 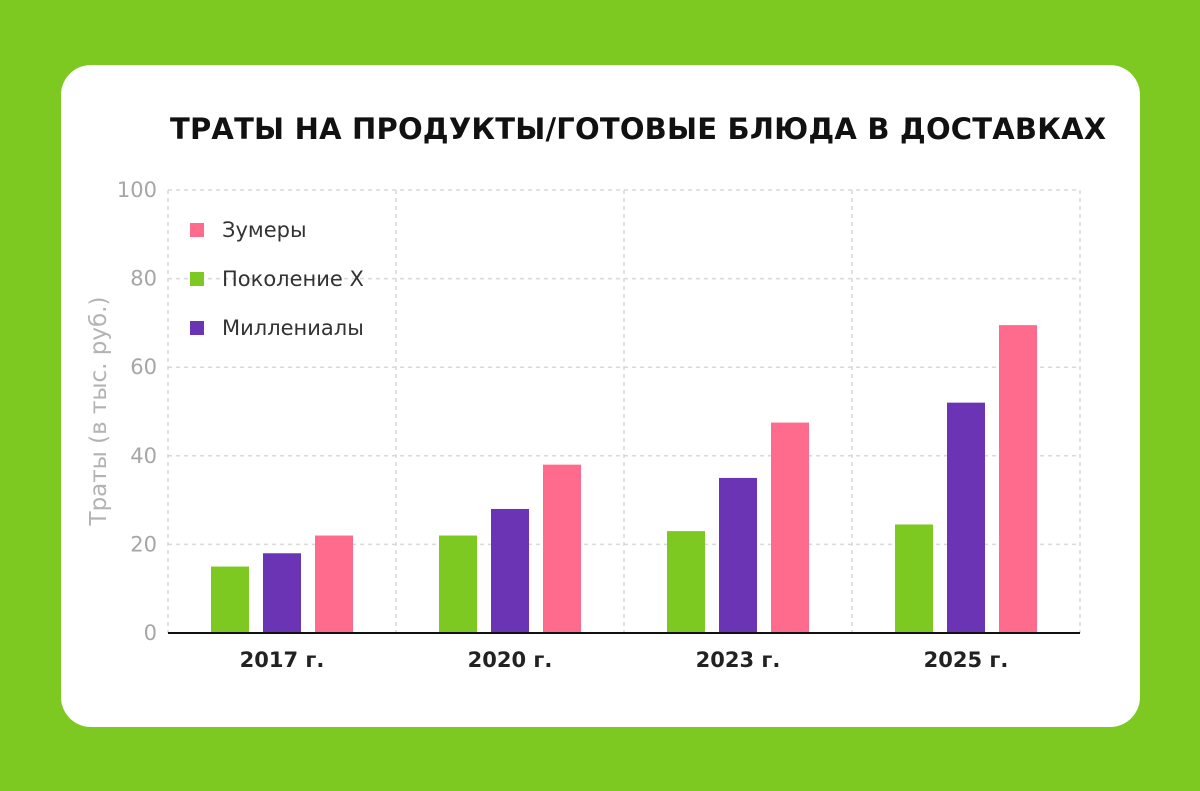 I want to click on x-tick-label: 2023 г., so click(x=738, y=660).